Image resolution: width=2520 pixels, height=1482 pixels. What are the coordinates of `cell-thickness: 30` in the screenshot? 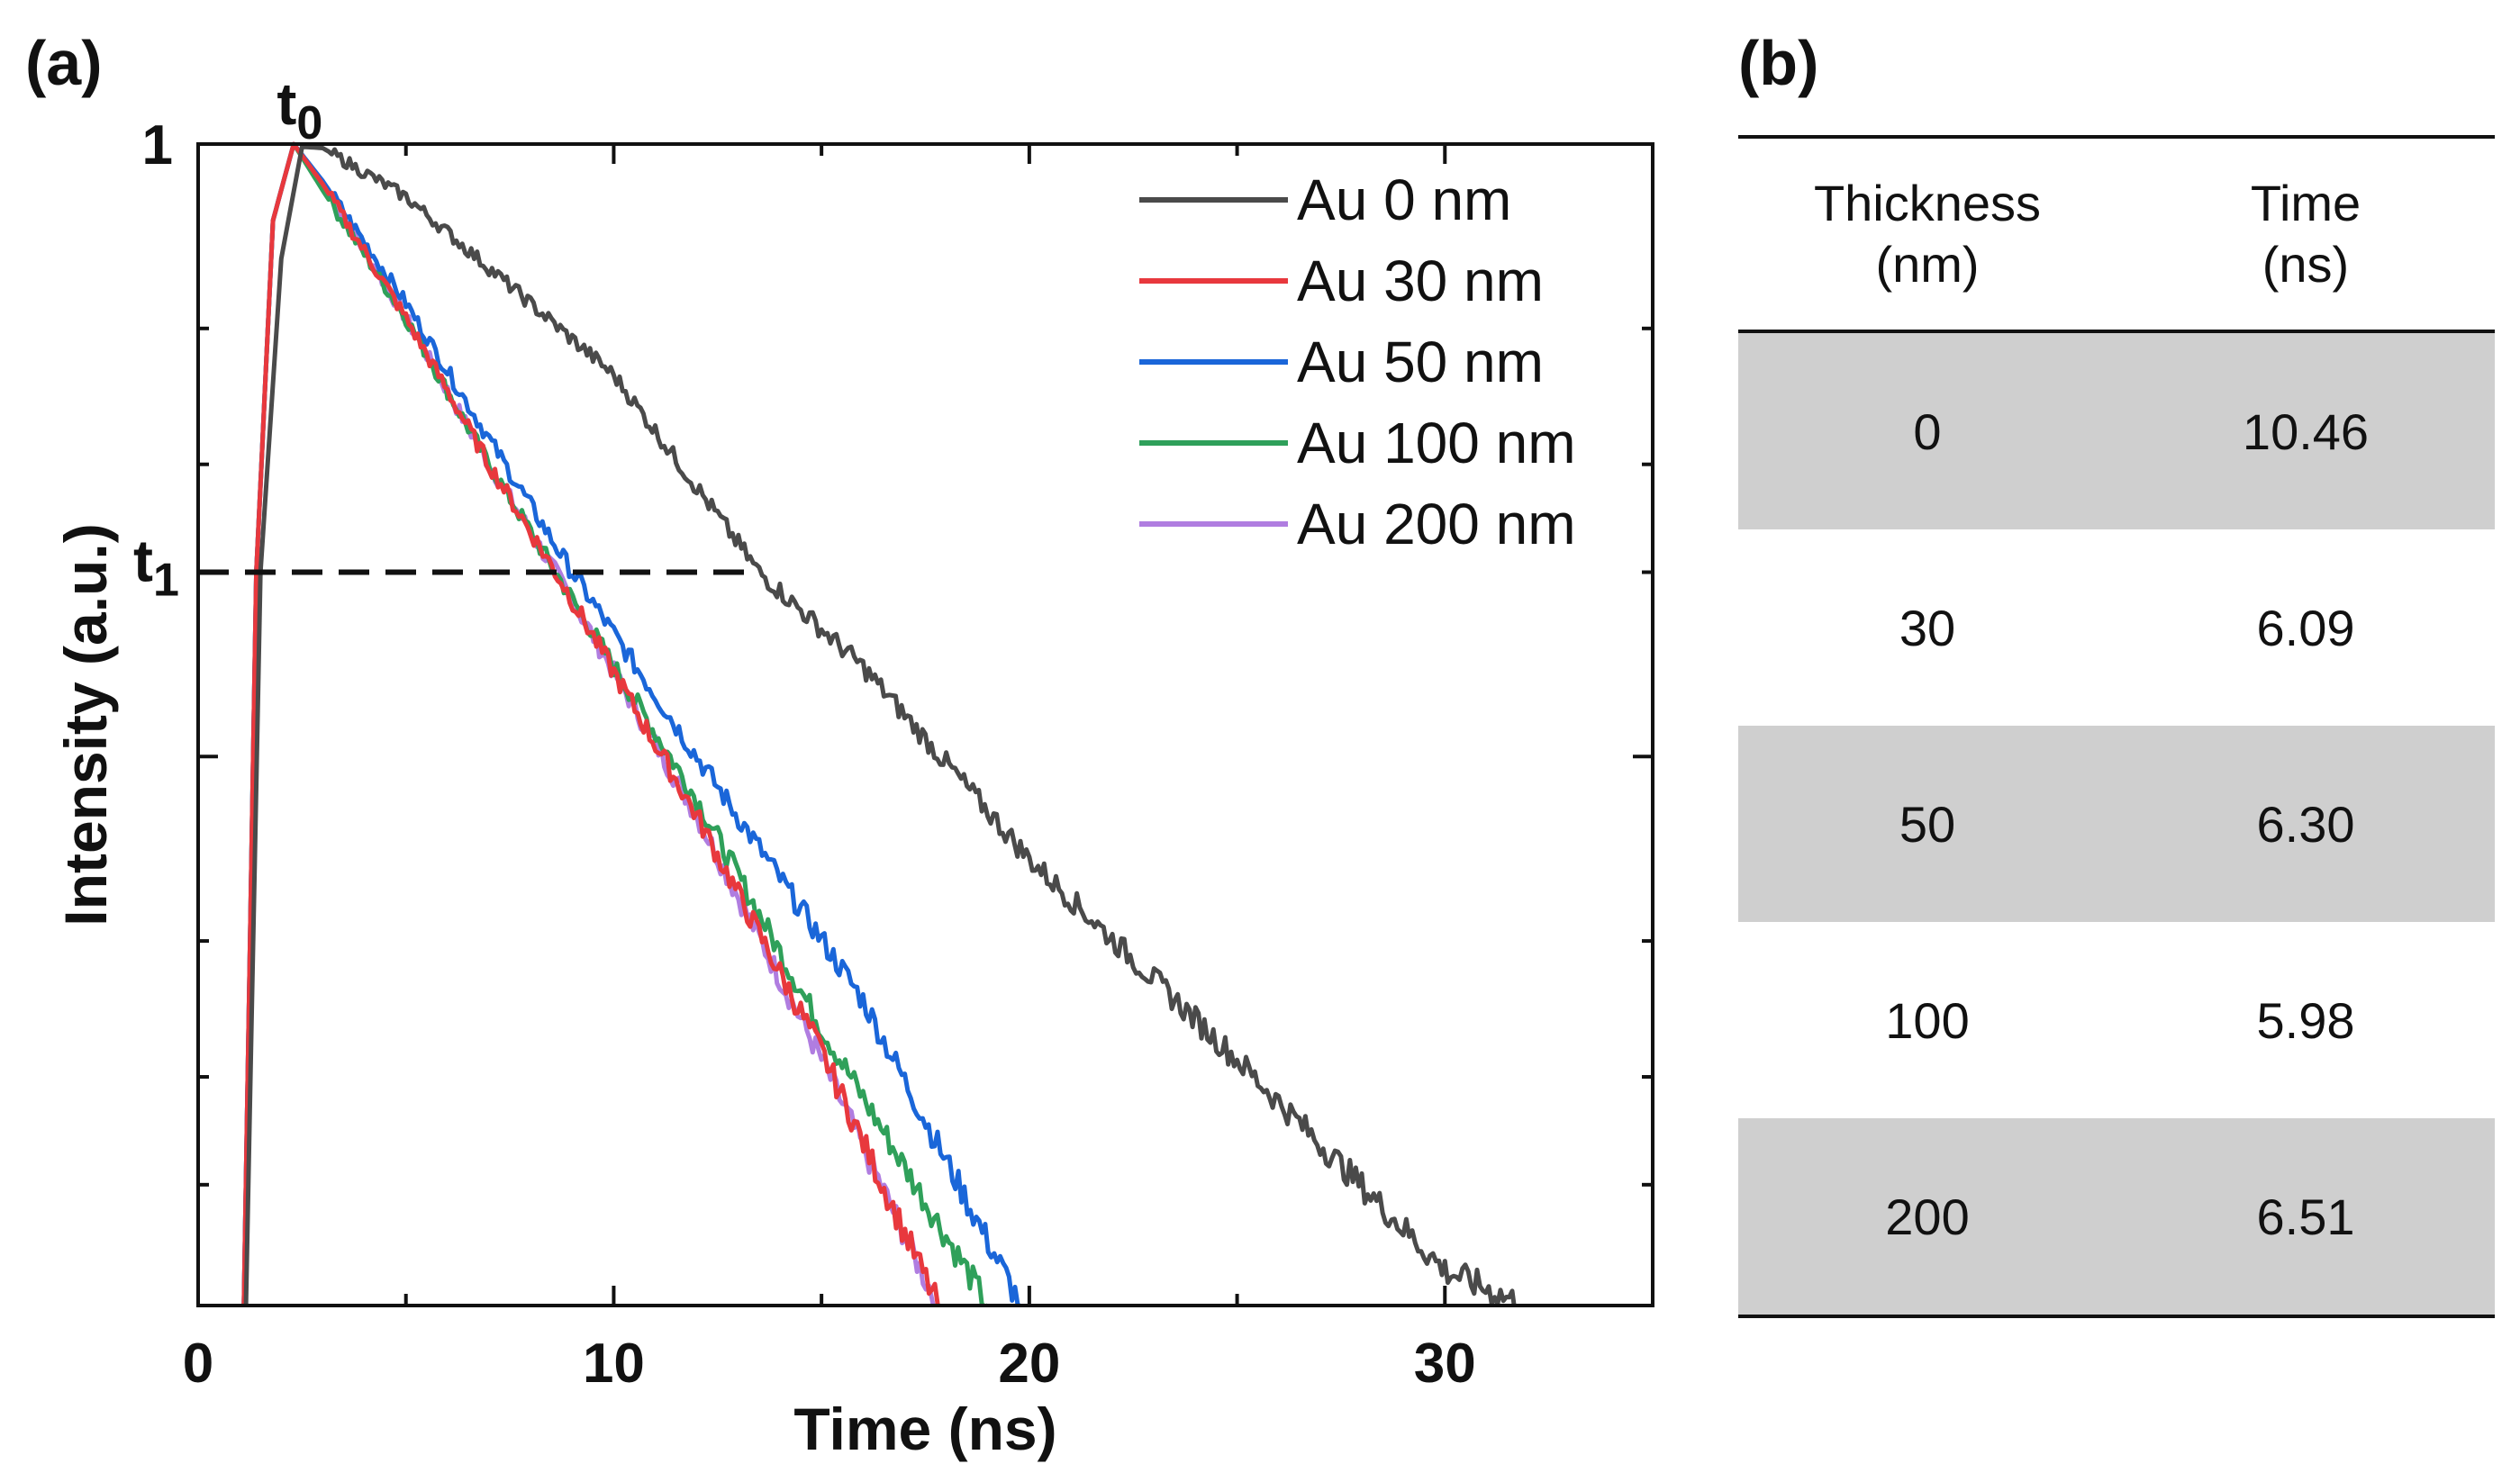 It's located at (1928, 627).